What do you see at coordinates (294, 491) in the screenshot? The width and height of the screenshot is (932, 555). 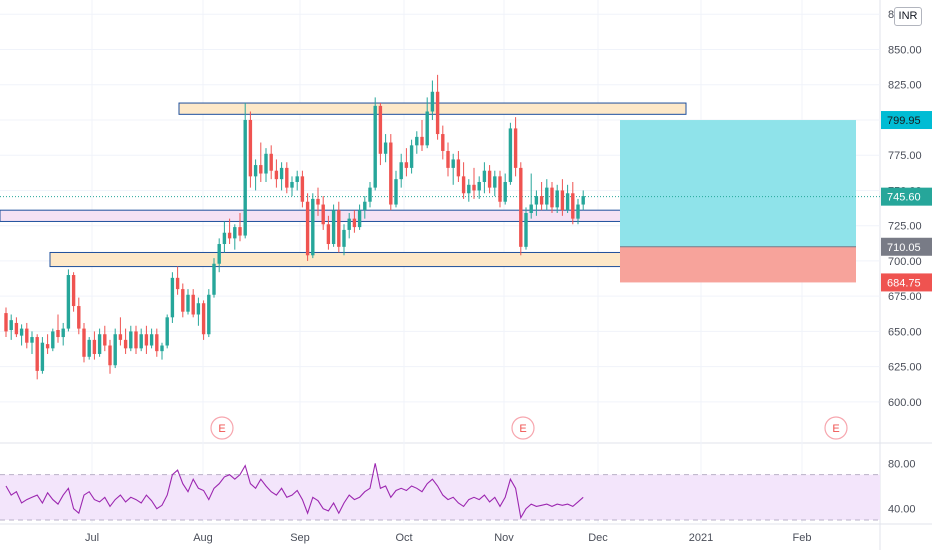 I see `rsi-line` at bounding box center [294, 491].